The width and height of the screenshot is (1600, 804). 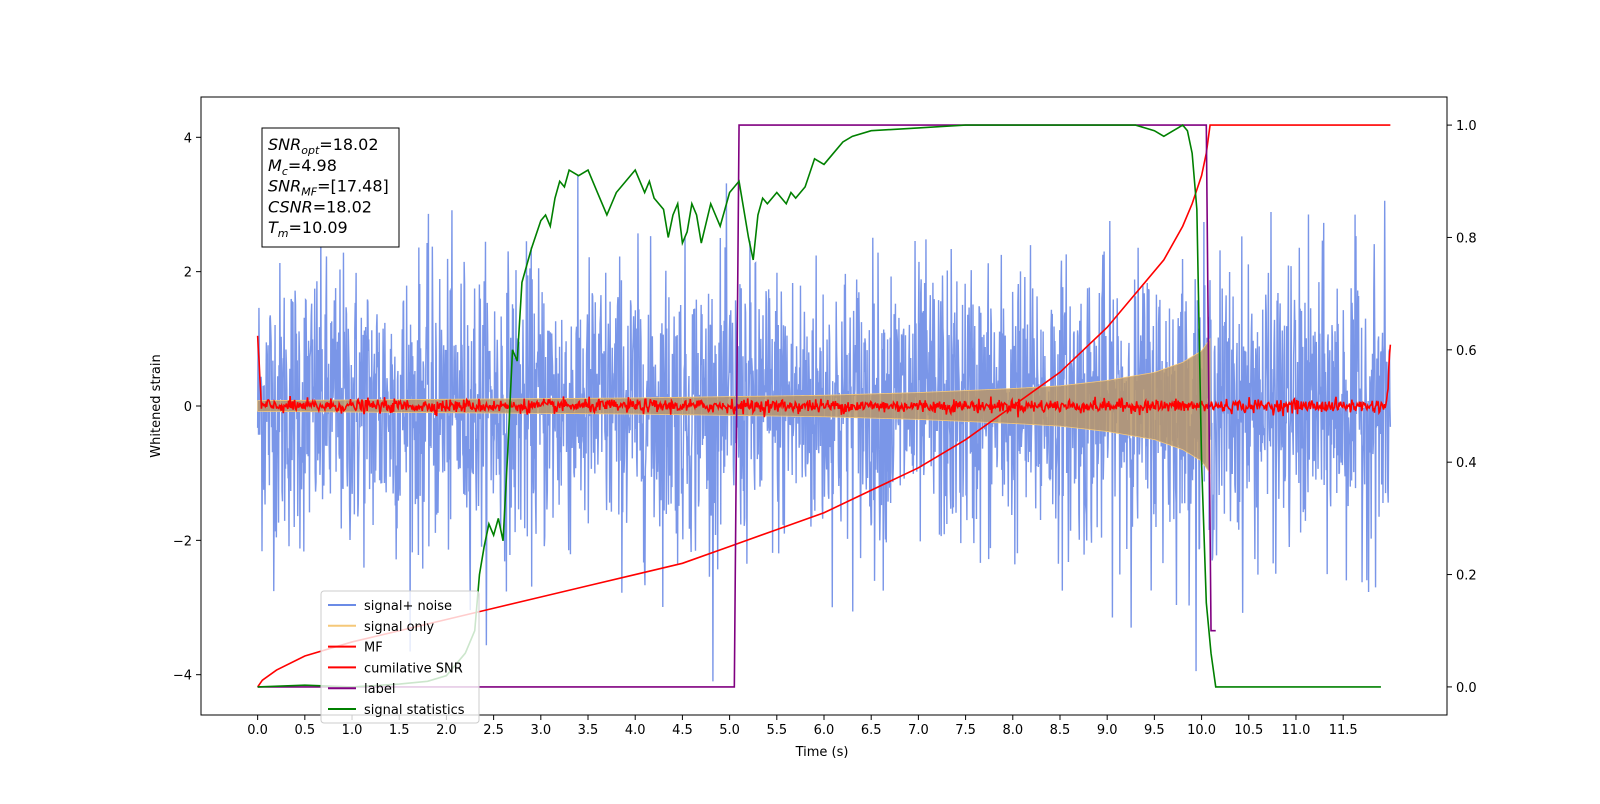 I want to click on legend-frame, so click(x=400, y=657).